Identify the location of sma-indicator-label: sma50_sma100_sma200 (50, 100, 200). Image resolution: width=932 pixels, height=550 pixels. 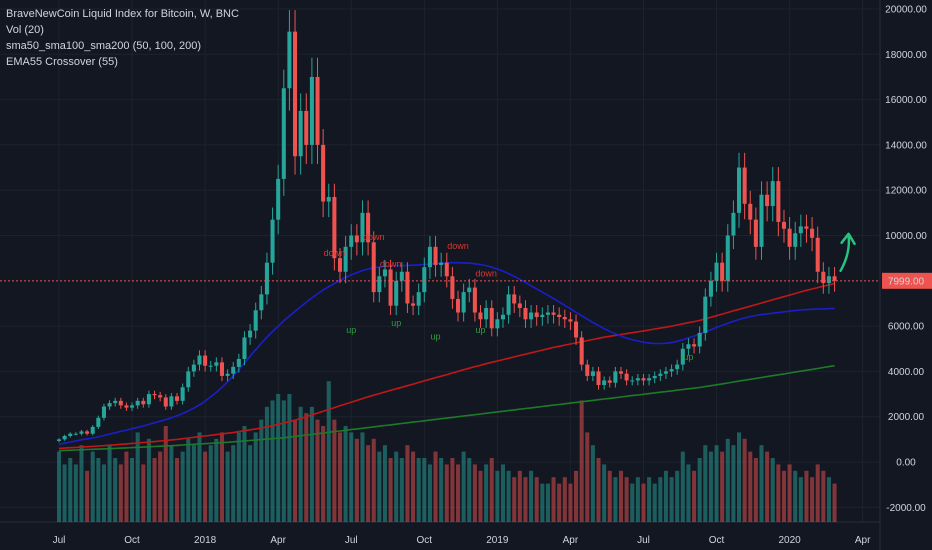
(104, 46).